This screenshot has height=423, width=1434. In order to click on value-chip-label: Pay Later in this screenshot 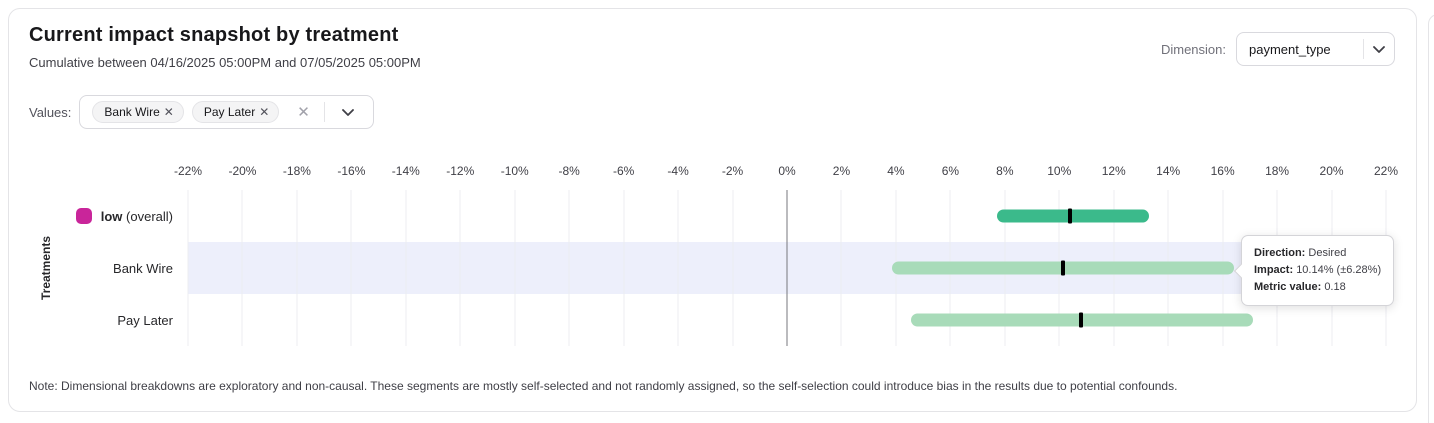, I will do `click(229, 112)`.